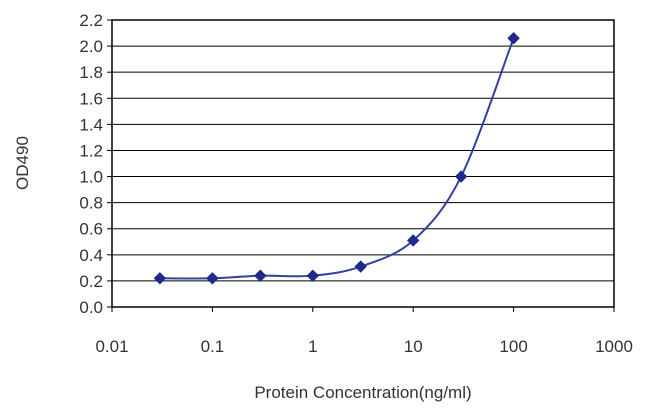  I want to click on x-axis-ticks: 0.01 0.1 1 10 100 1000, so click(364, 331).